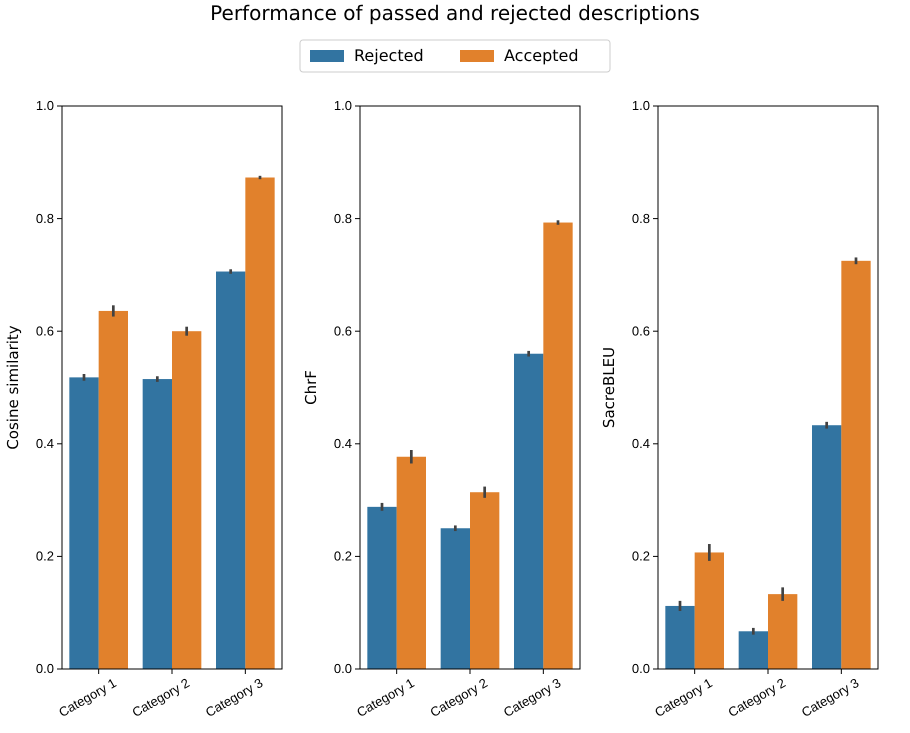 This screenshot has width=910, height=733. I want to click on y-axis-title: Cosine similarity, so click(13, 387).